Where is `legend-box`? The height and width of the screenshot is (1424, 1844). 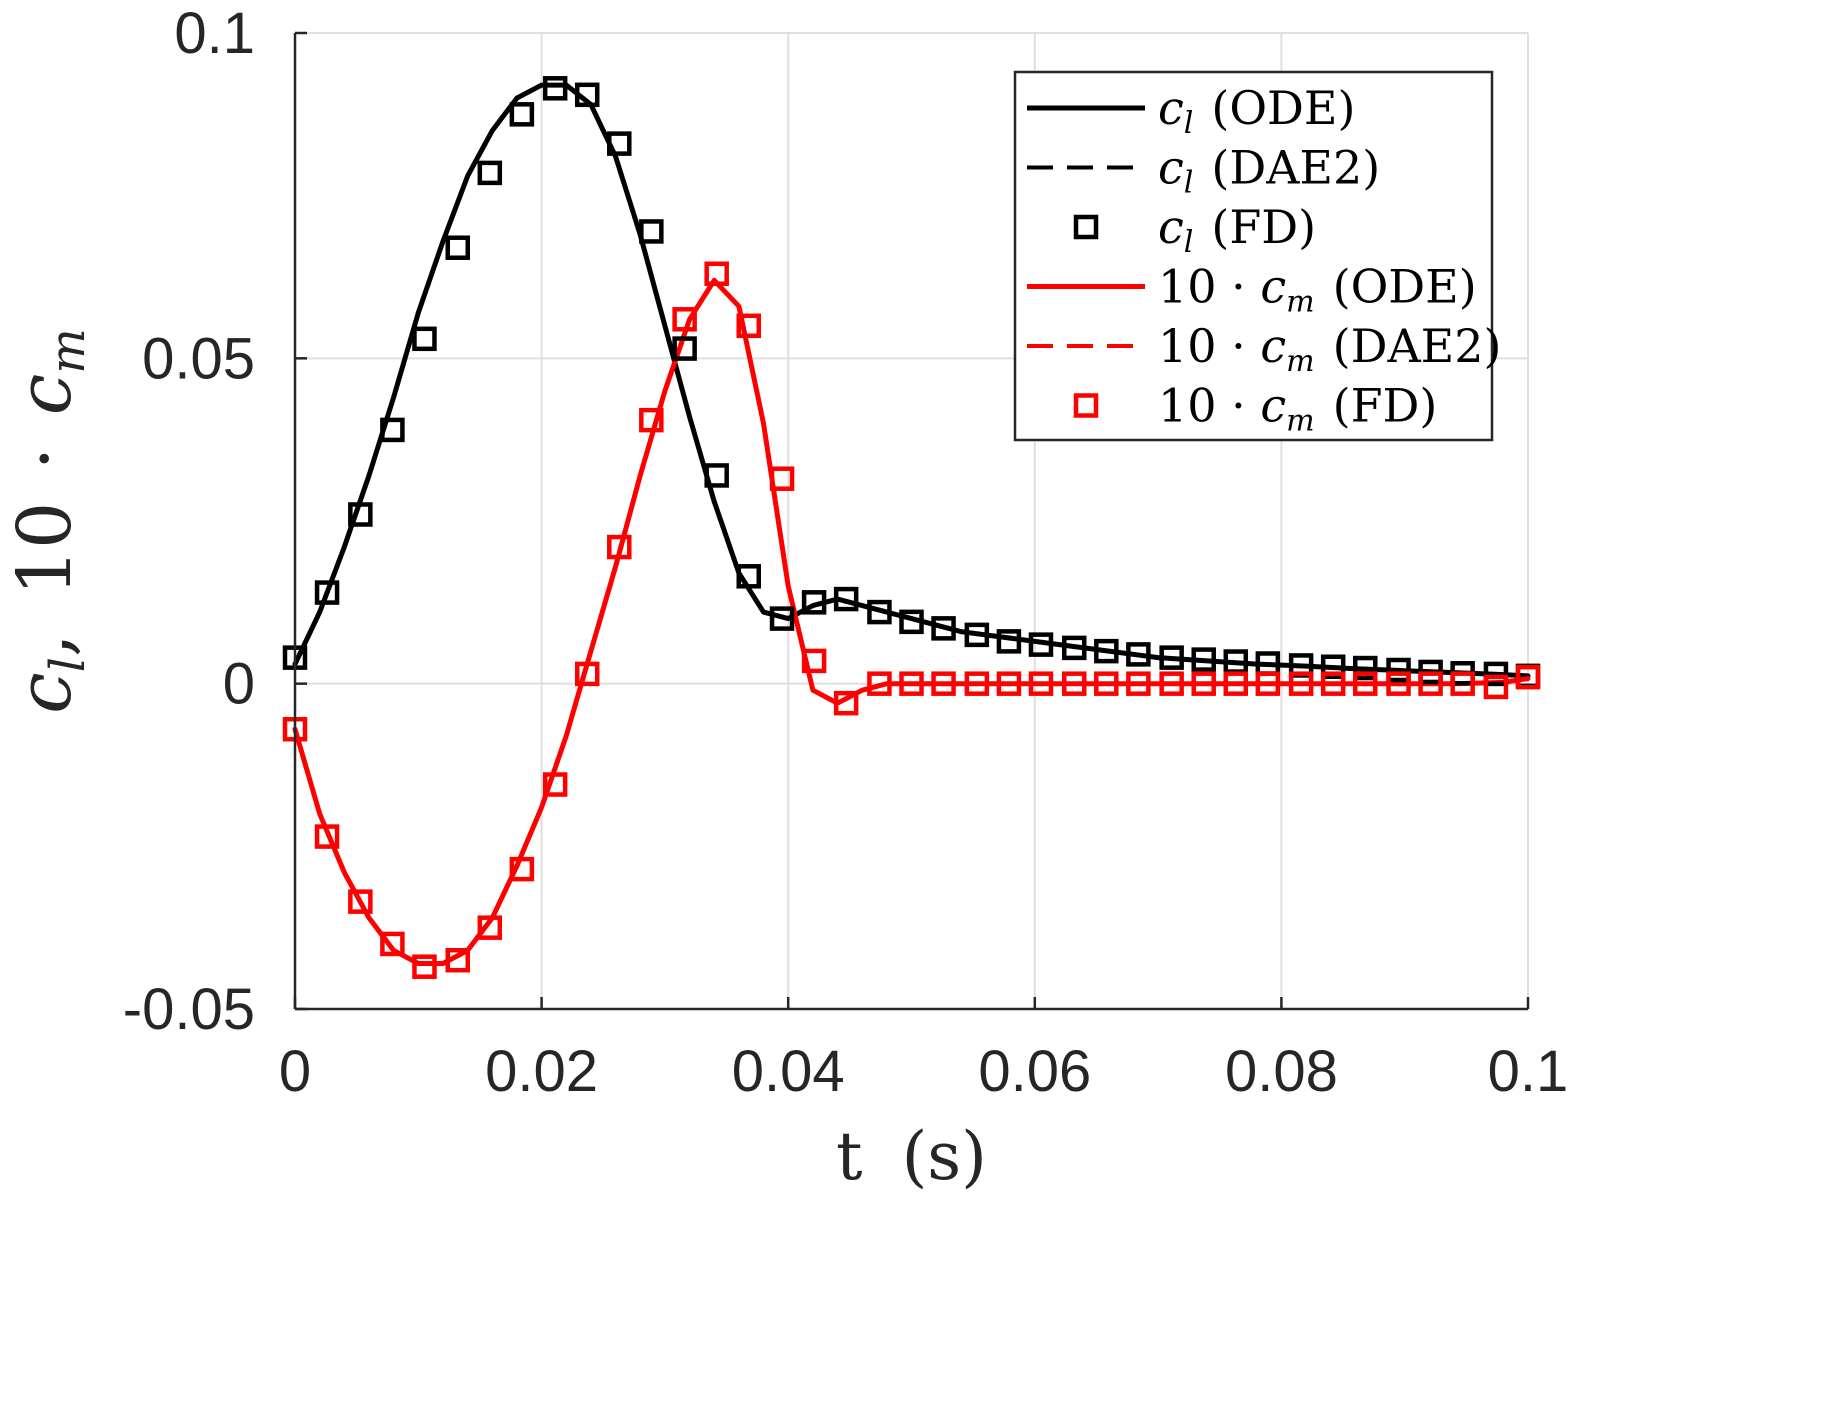
legend-box is located at coordinates (1253, 256).